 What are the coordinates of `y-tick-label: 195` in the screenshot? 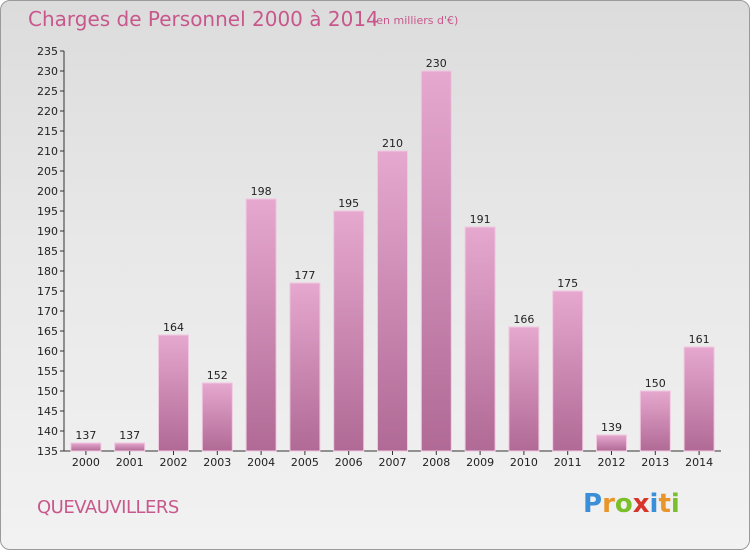 It's located at (47, 211).